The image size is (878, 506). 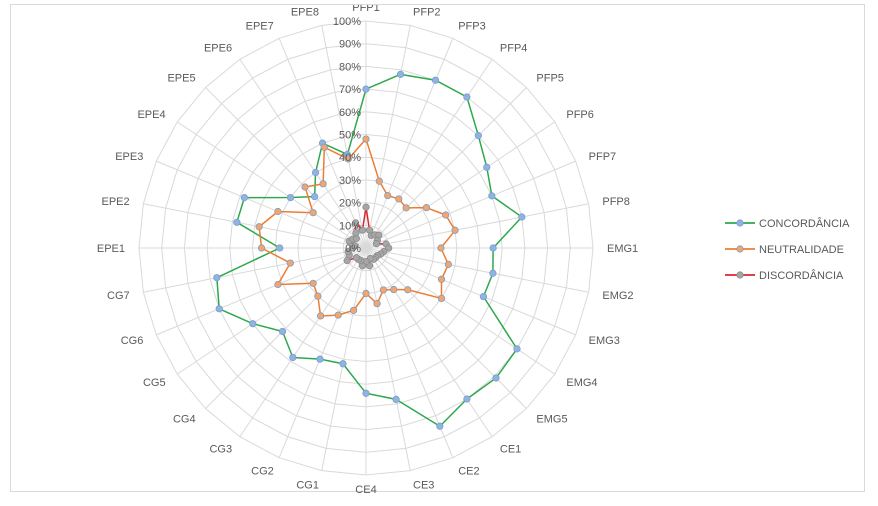 What do you see at coordinates (617, 296) in the screenshot?
I see `category-label: EMG2` at bounding box center [617, 296].